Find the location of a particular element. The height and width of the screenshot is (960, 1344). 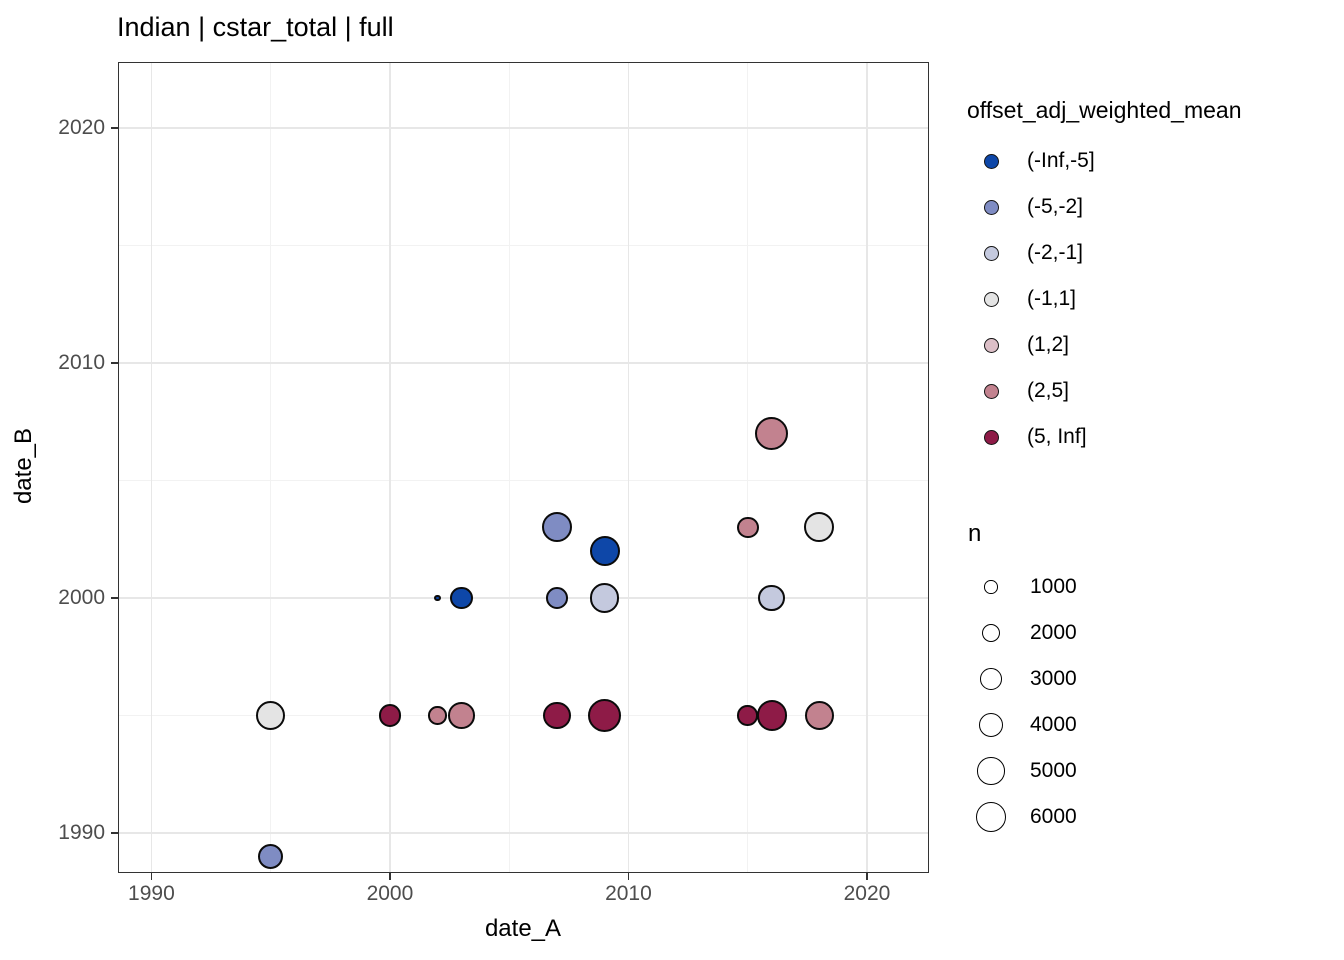

legend-item-label: (-Inf,-5] is located at coordinates (1061, 160).